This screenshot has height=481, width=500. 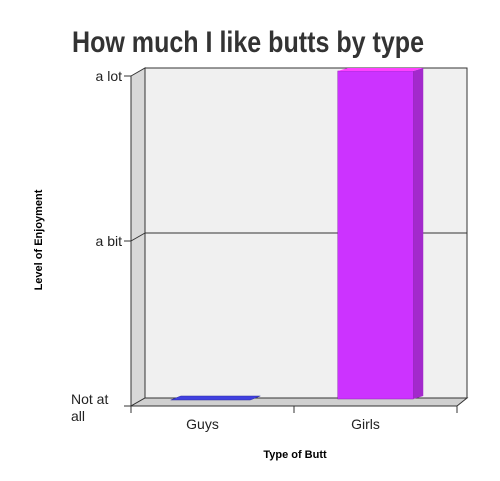 I want to click on x-tick-label: Girls, so click(x=365, y=424).